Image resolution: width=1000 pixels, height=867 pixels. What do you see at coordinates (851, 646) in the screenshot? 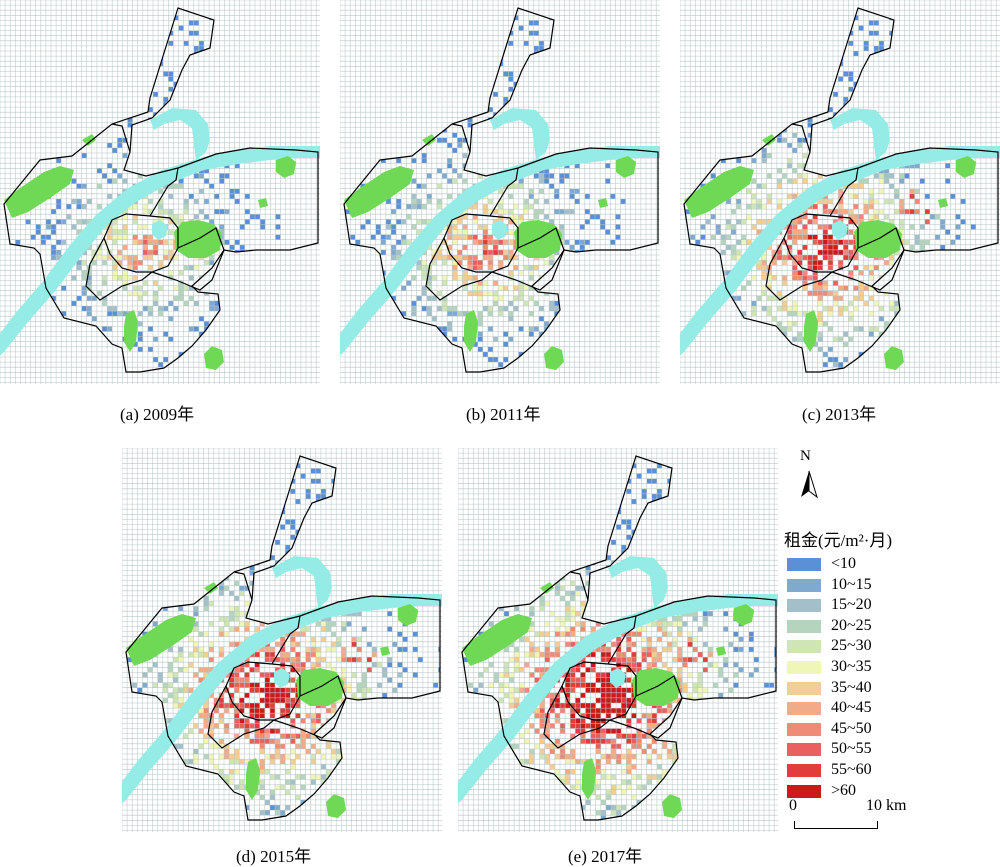
I see `legend-label: 25~30` at bounding box center [851, 646].